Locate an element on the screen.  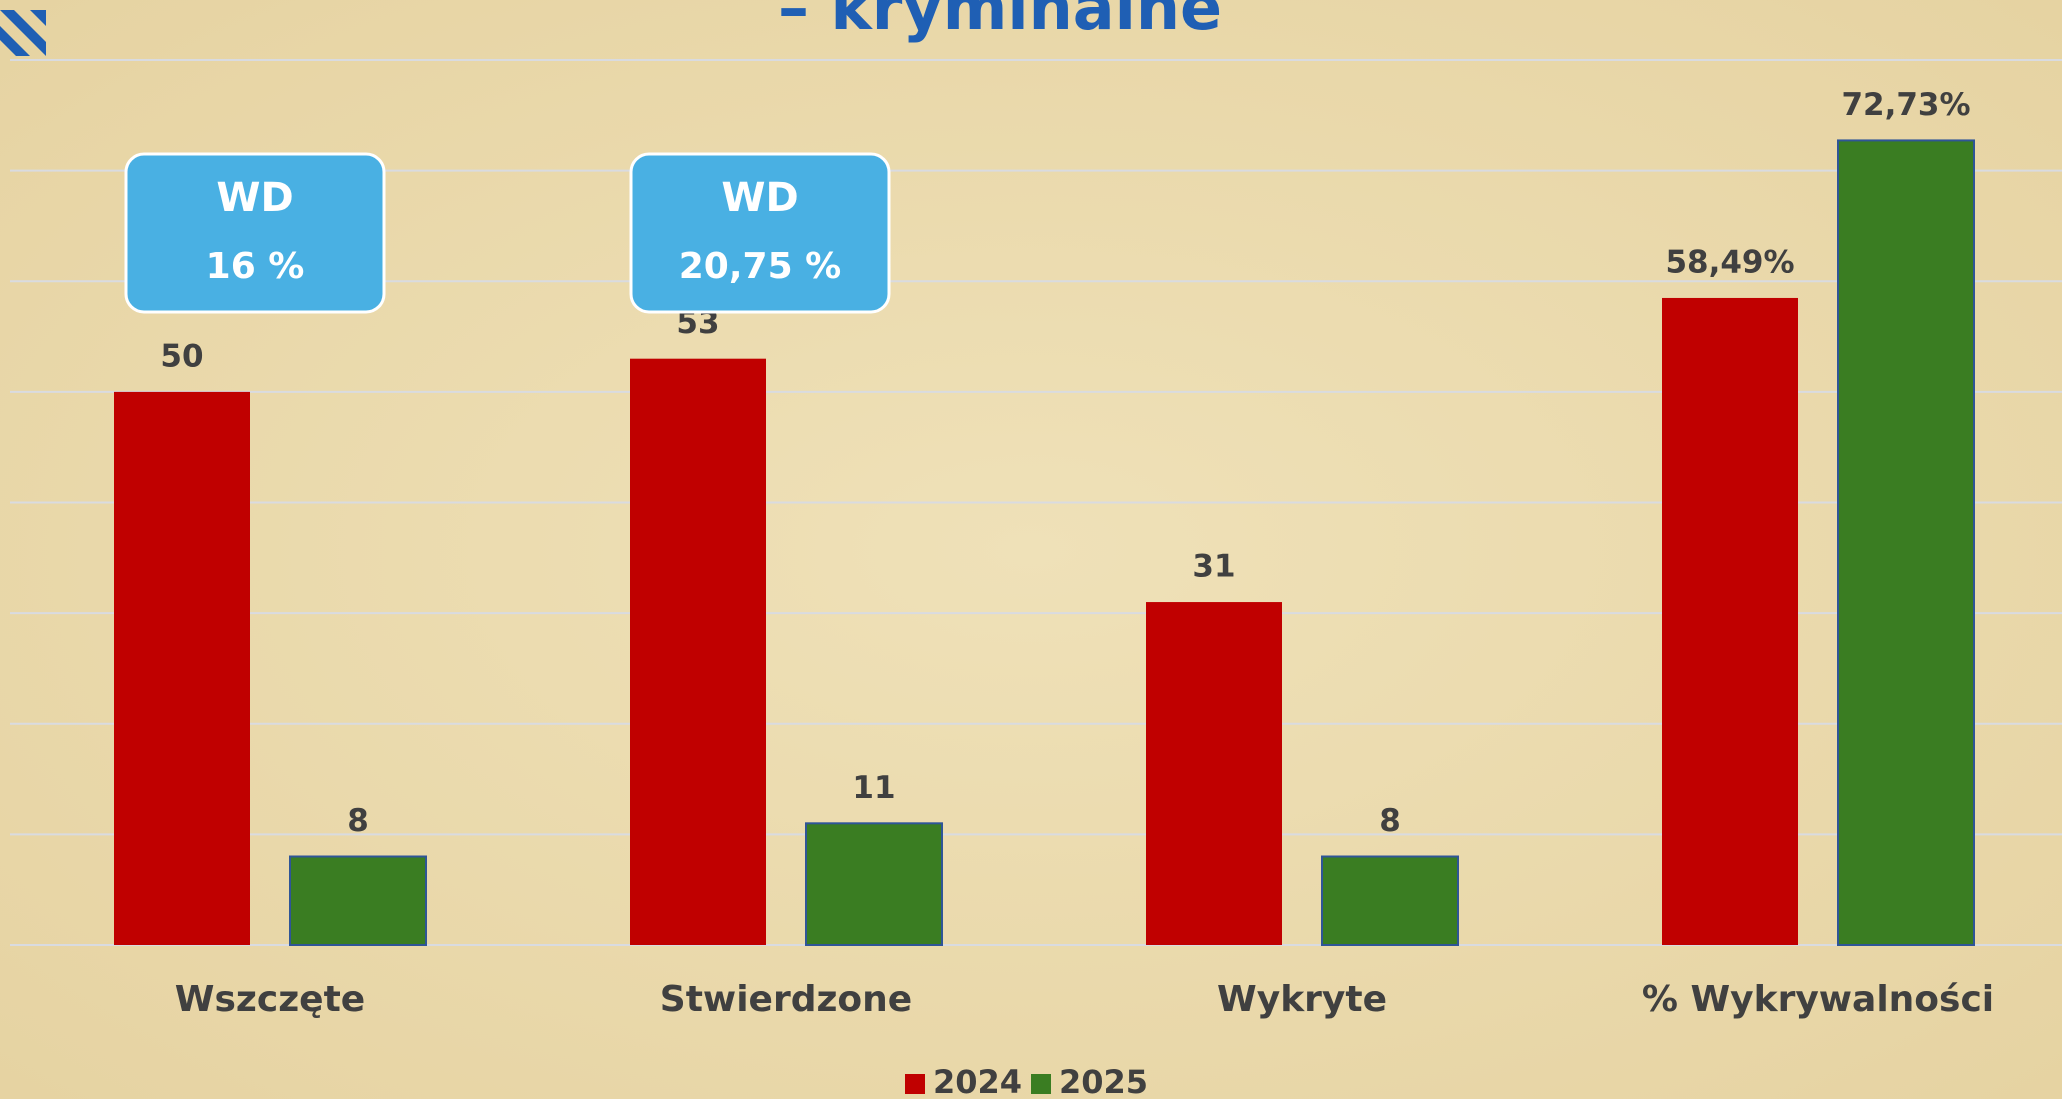
x-tick-label: Stwierdzone is located at coordinates (786, 999).